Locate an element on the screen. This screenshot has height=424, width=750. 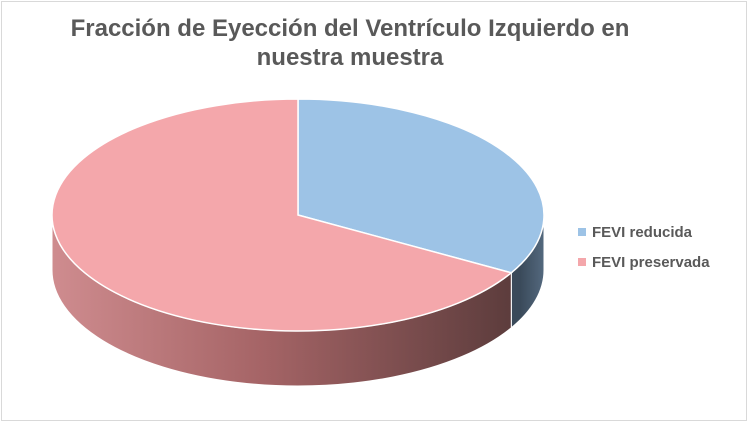
legend: FEVI reducida FEVI preservada is located at coordinates (644, 252).